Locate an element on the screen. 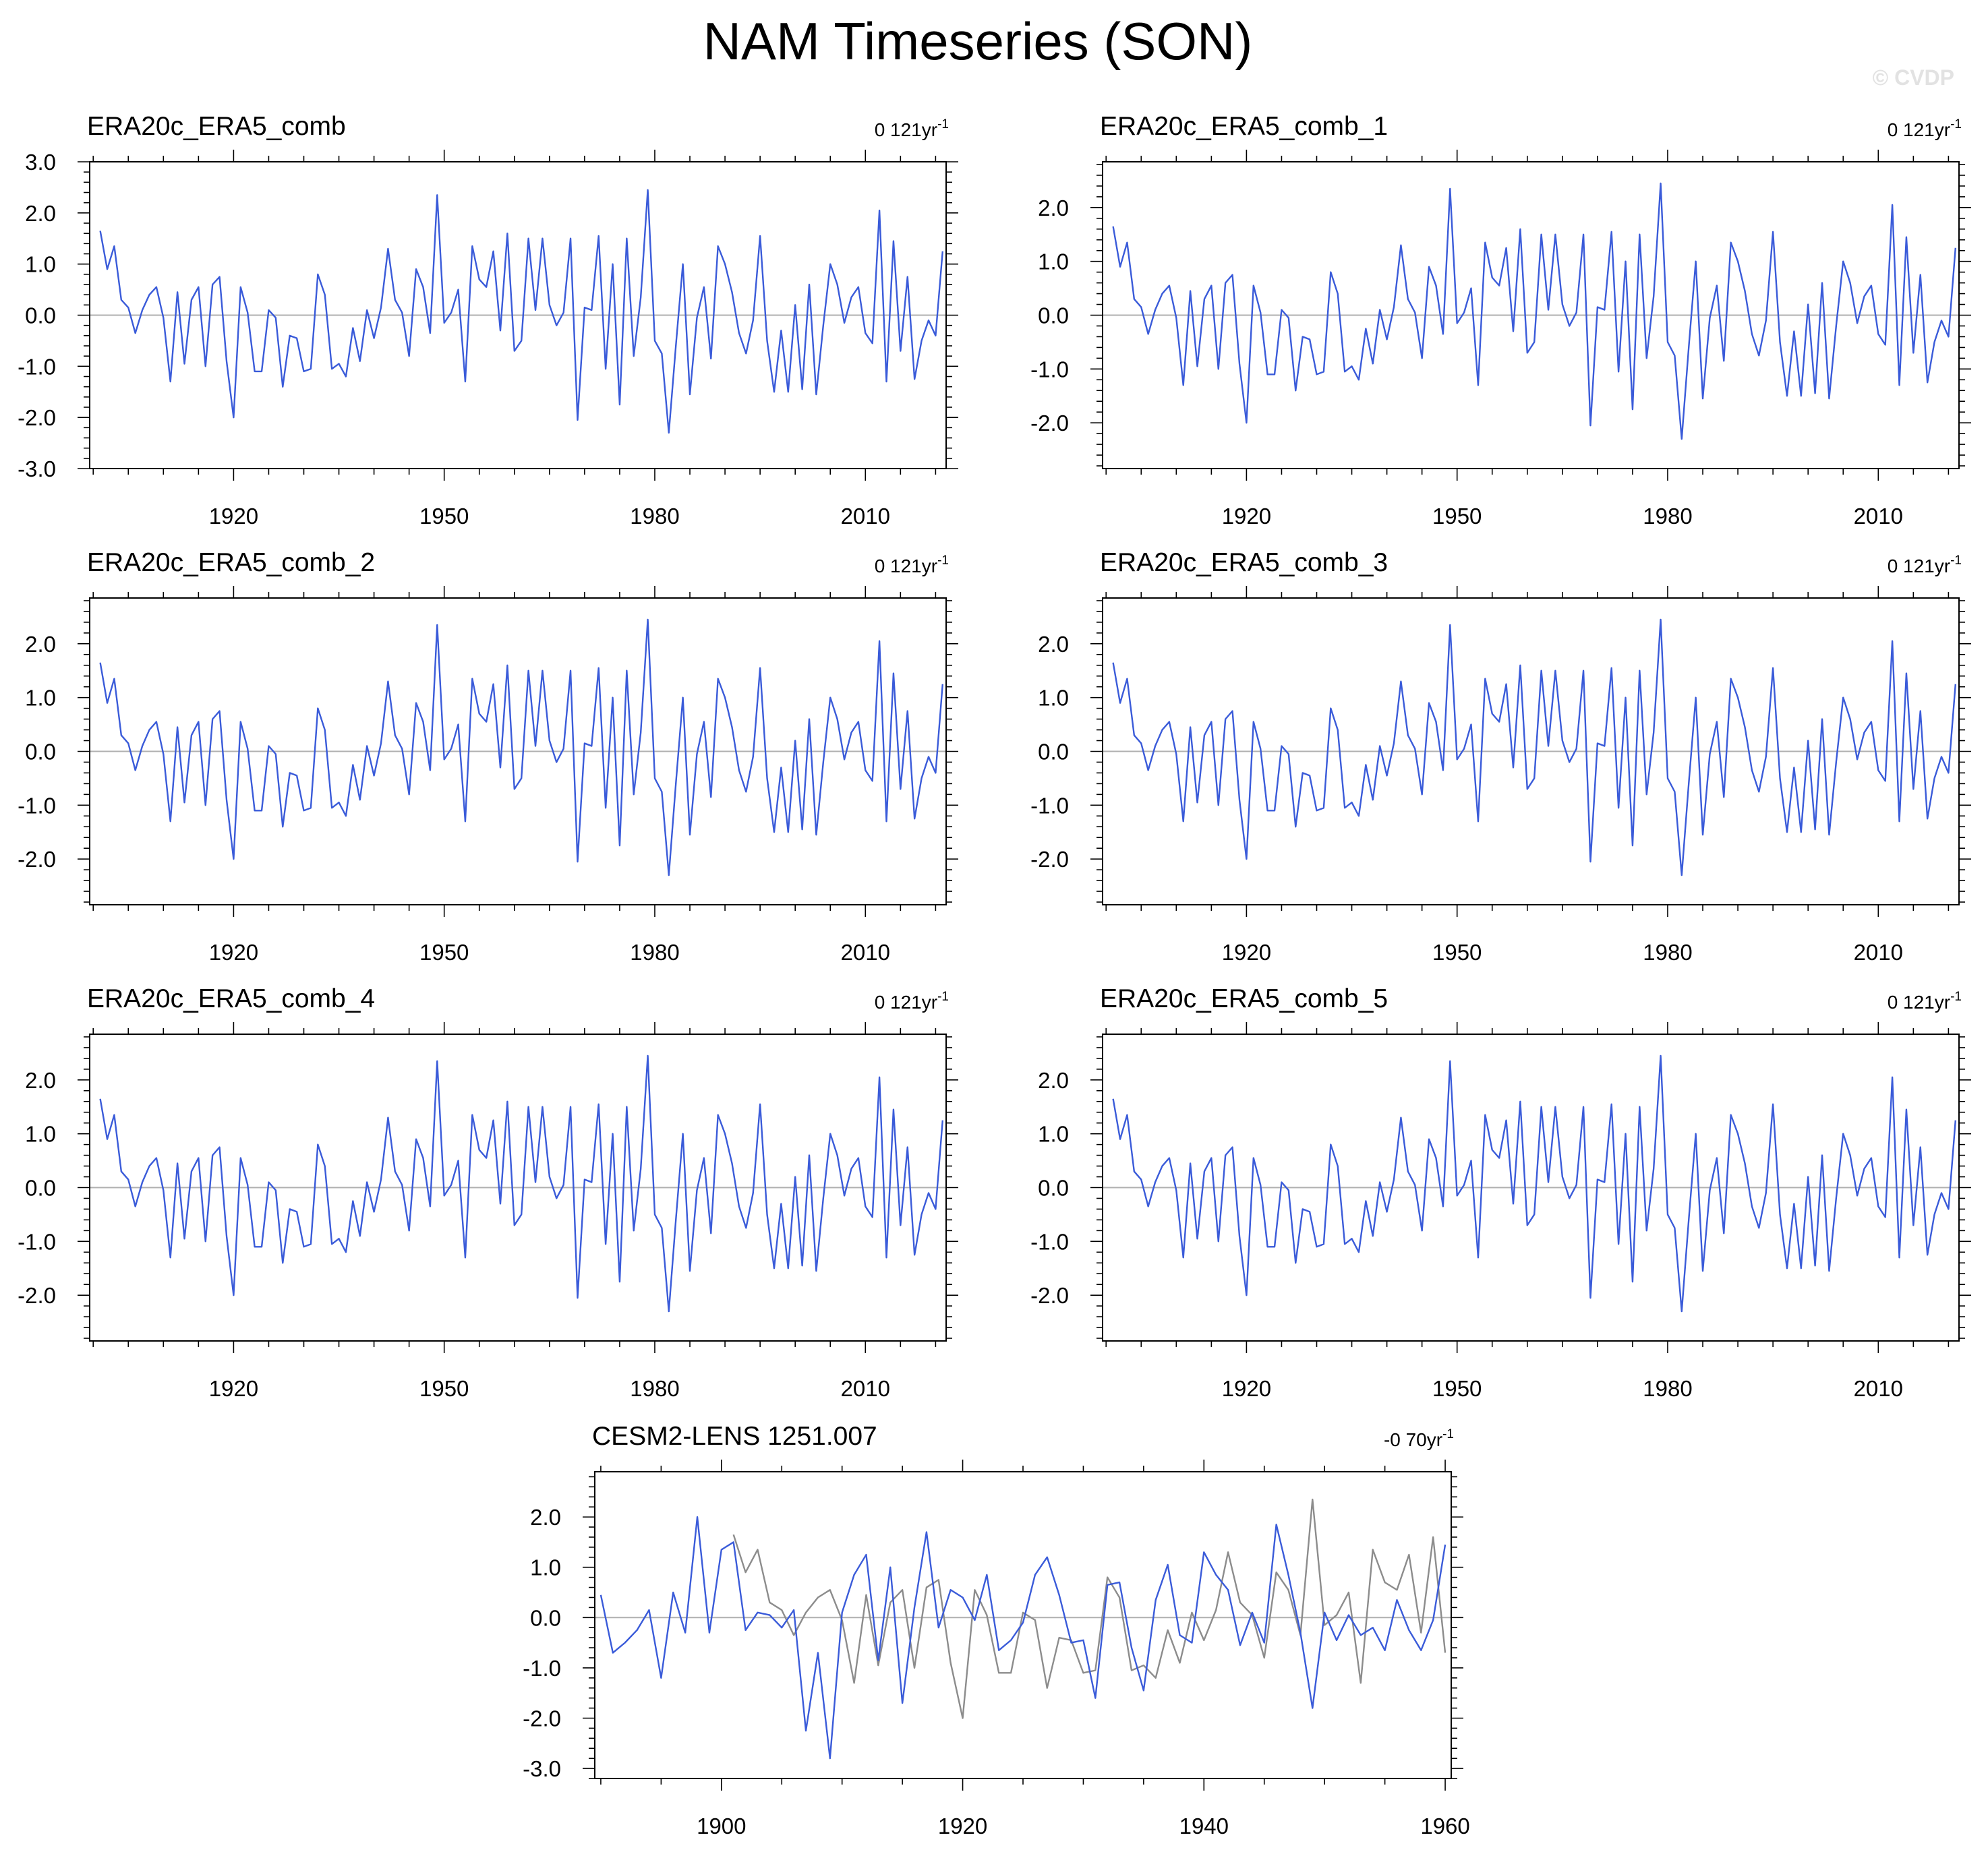  panel-title: ERA20c_ERA5_comb_3 is located at coordinates (1244, 562).